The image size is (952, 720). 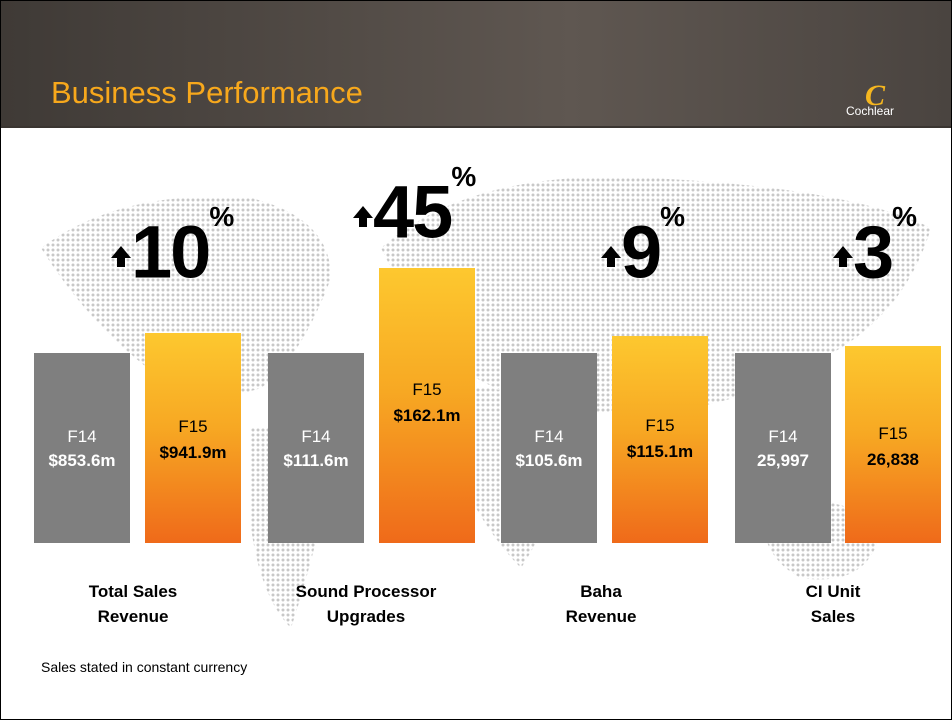 I want to click on bar-current: F15 $941.9m, so click(x=193, y=438).